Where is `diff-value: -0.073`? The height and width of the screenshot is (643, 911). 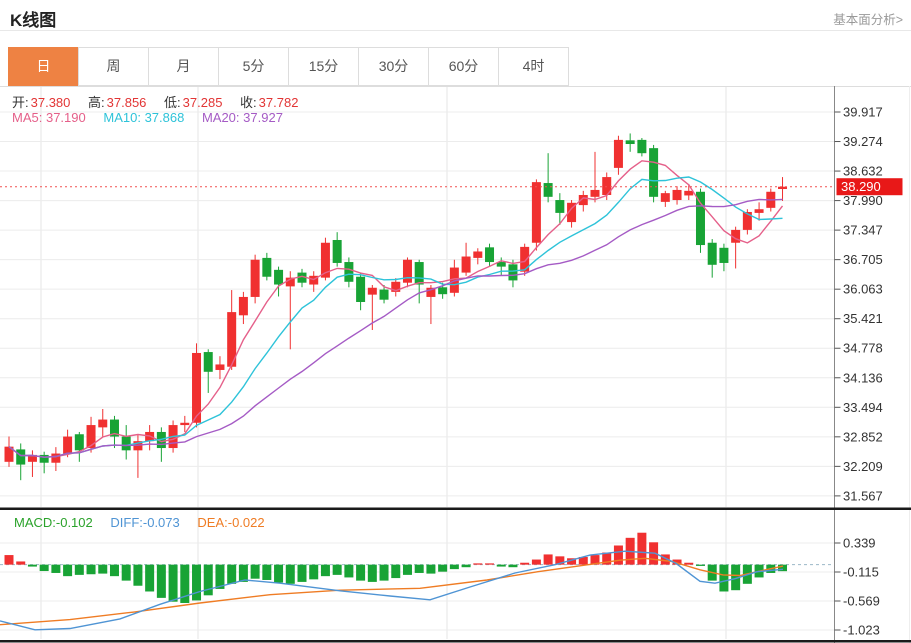
diff-value: -0.073 is located at coordinates (161, 522).